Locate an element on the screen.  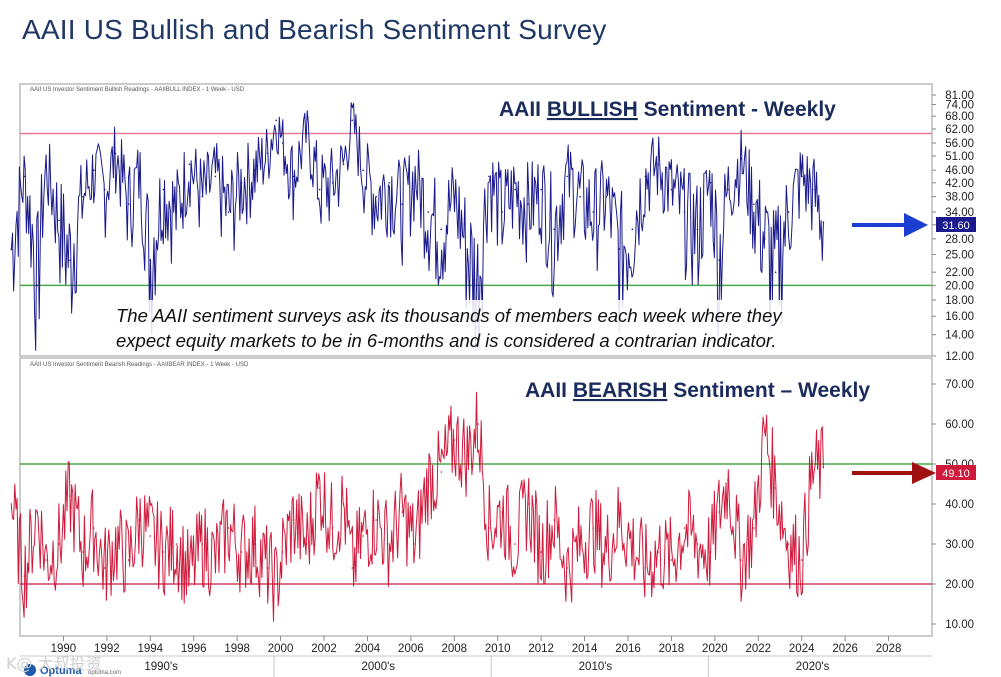
decade-label: 1990's is located at coordinates (161, 667).